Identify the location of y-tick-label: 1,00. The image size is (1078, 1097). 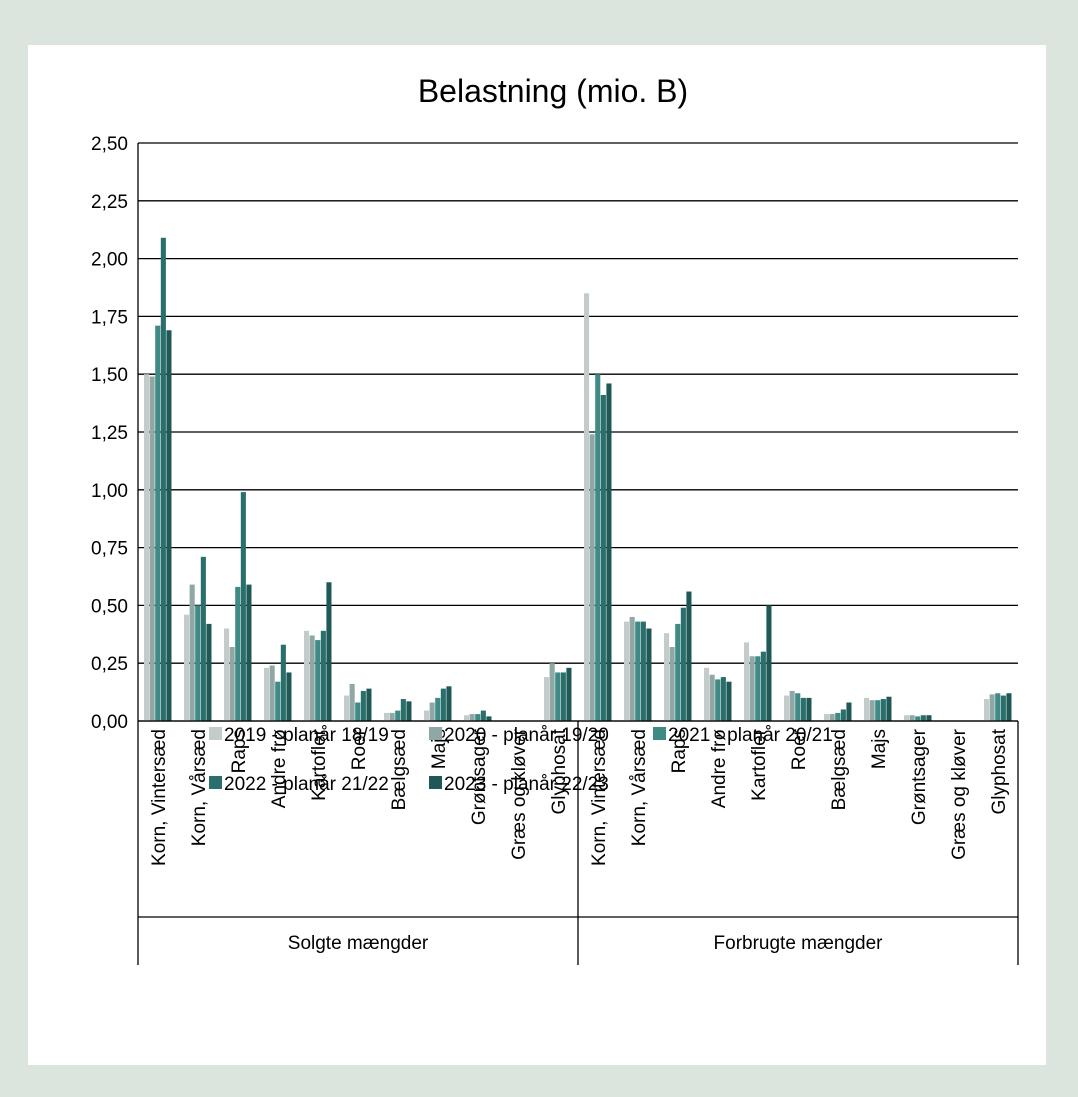
(109, 491).